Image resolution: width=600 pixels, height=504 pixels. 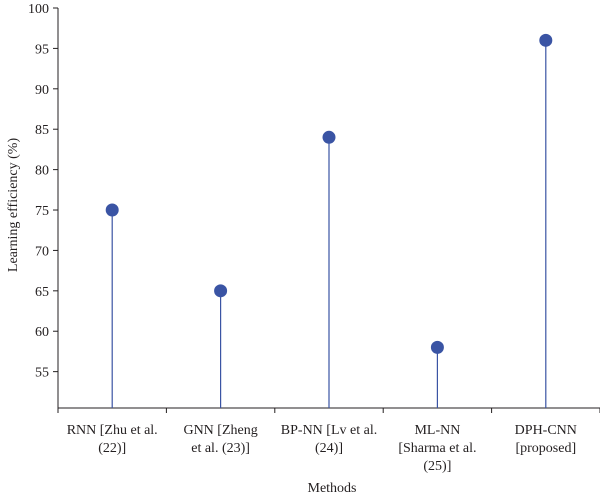 I want to click on x-category-label: GNN [Zheng et al. (23)], so click(x=220, y=439).